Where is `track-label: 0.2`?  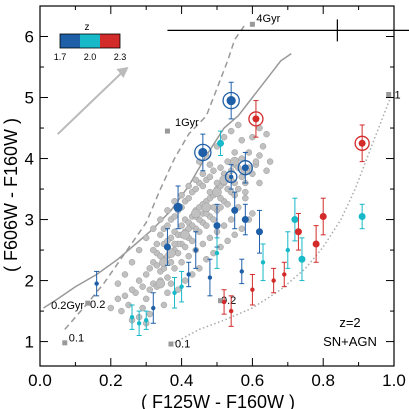
track-label: 0.2 is located at coordinates (228, 301).